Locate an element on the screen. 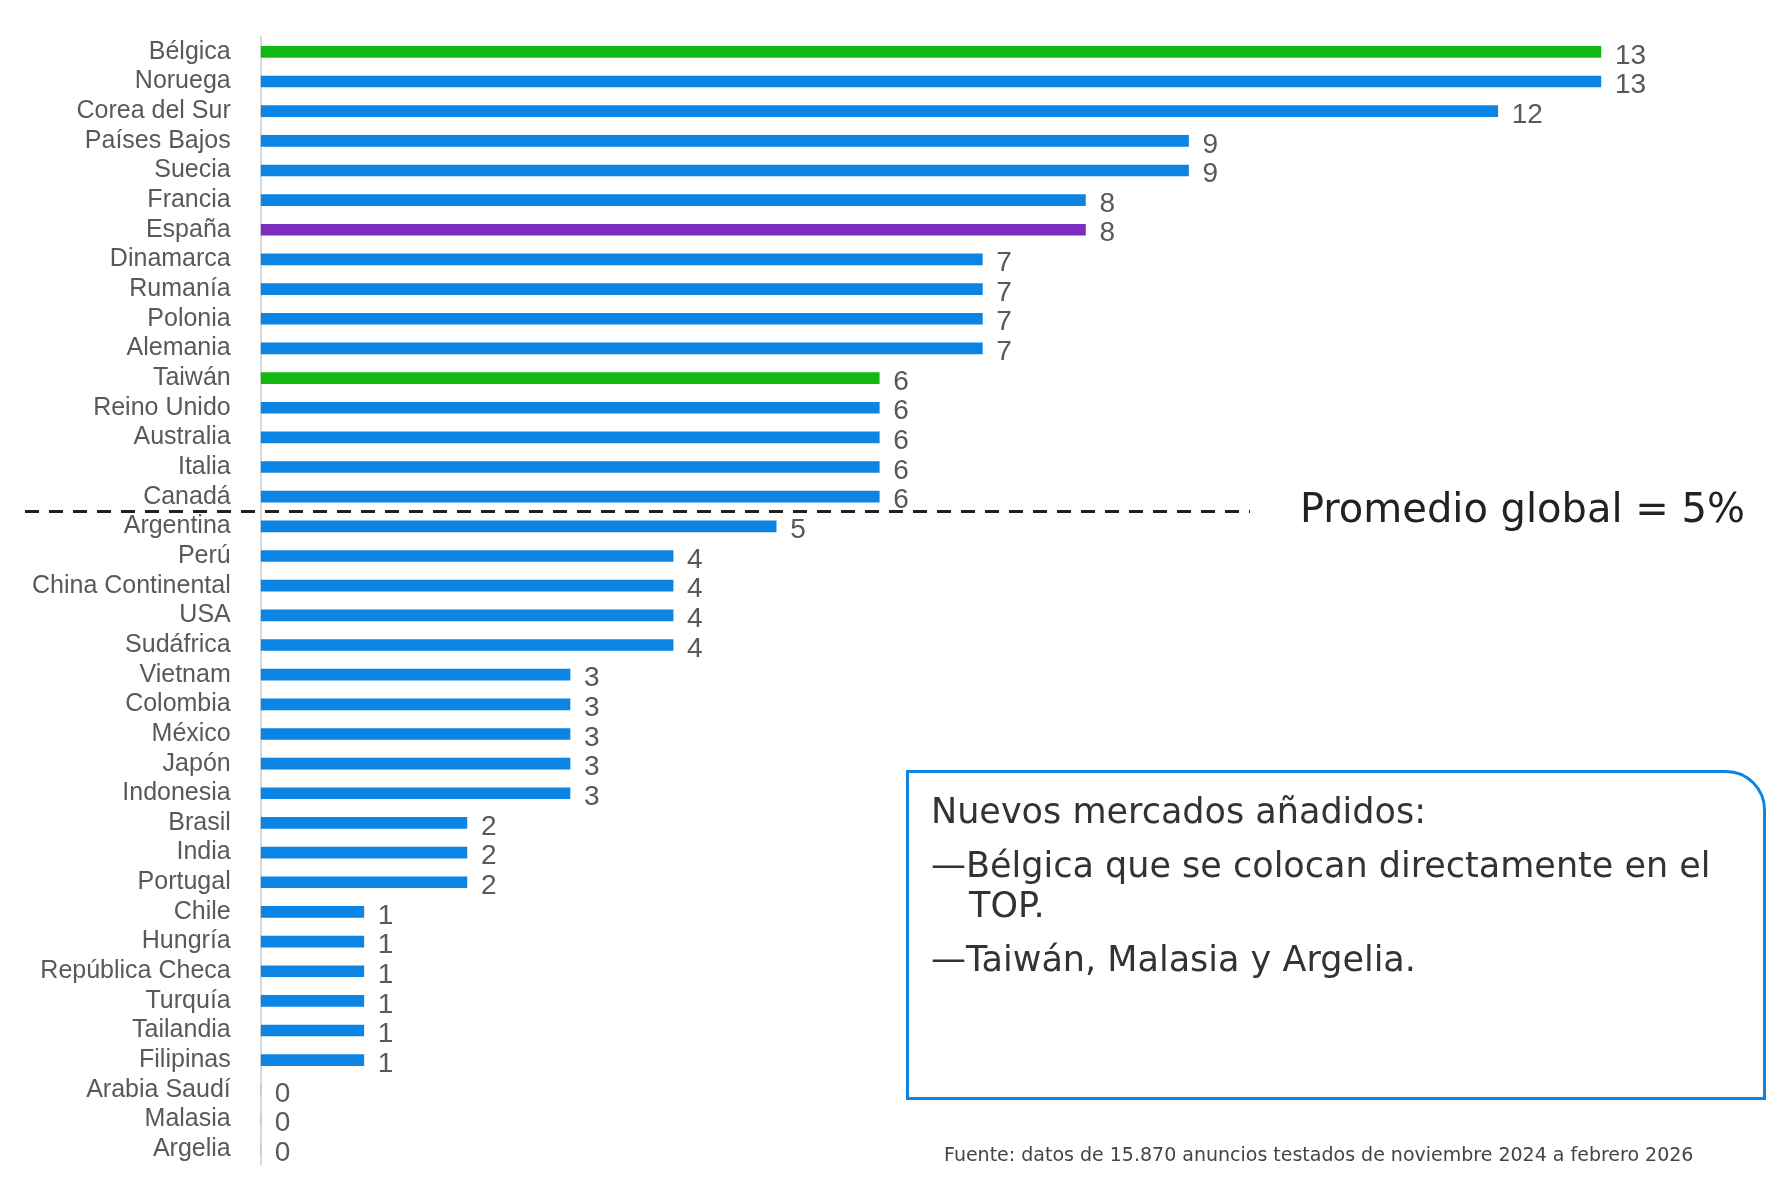 The height and width of the screenshot is (1201, 1788). annotation: —Taiwán, Malasia y Argelia. is located at coordinates (1174, 959).